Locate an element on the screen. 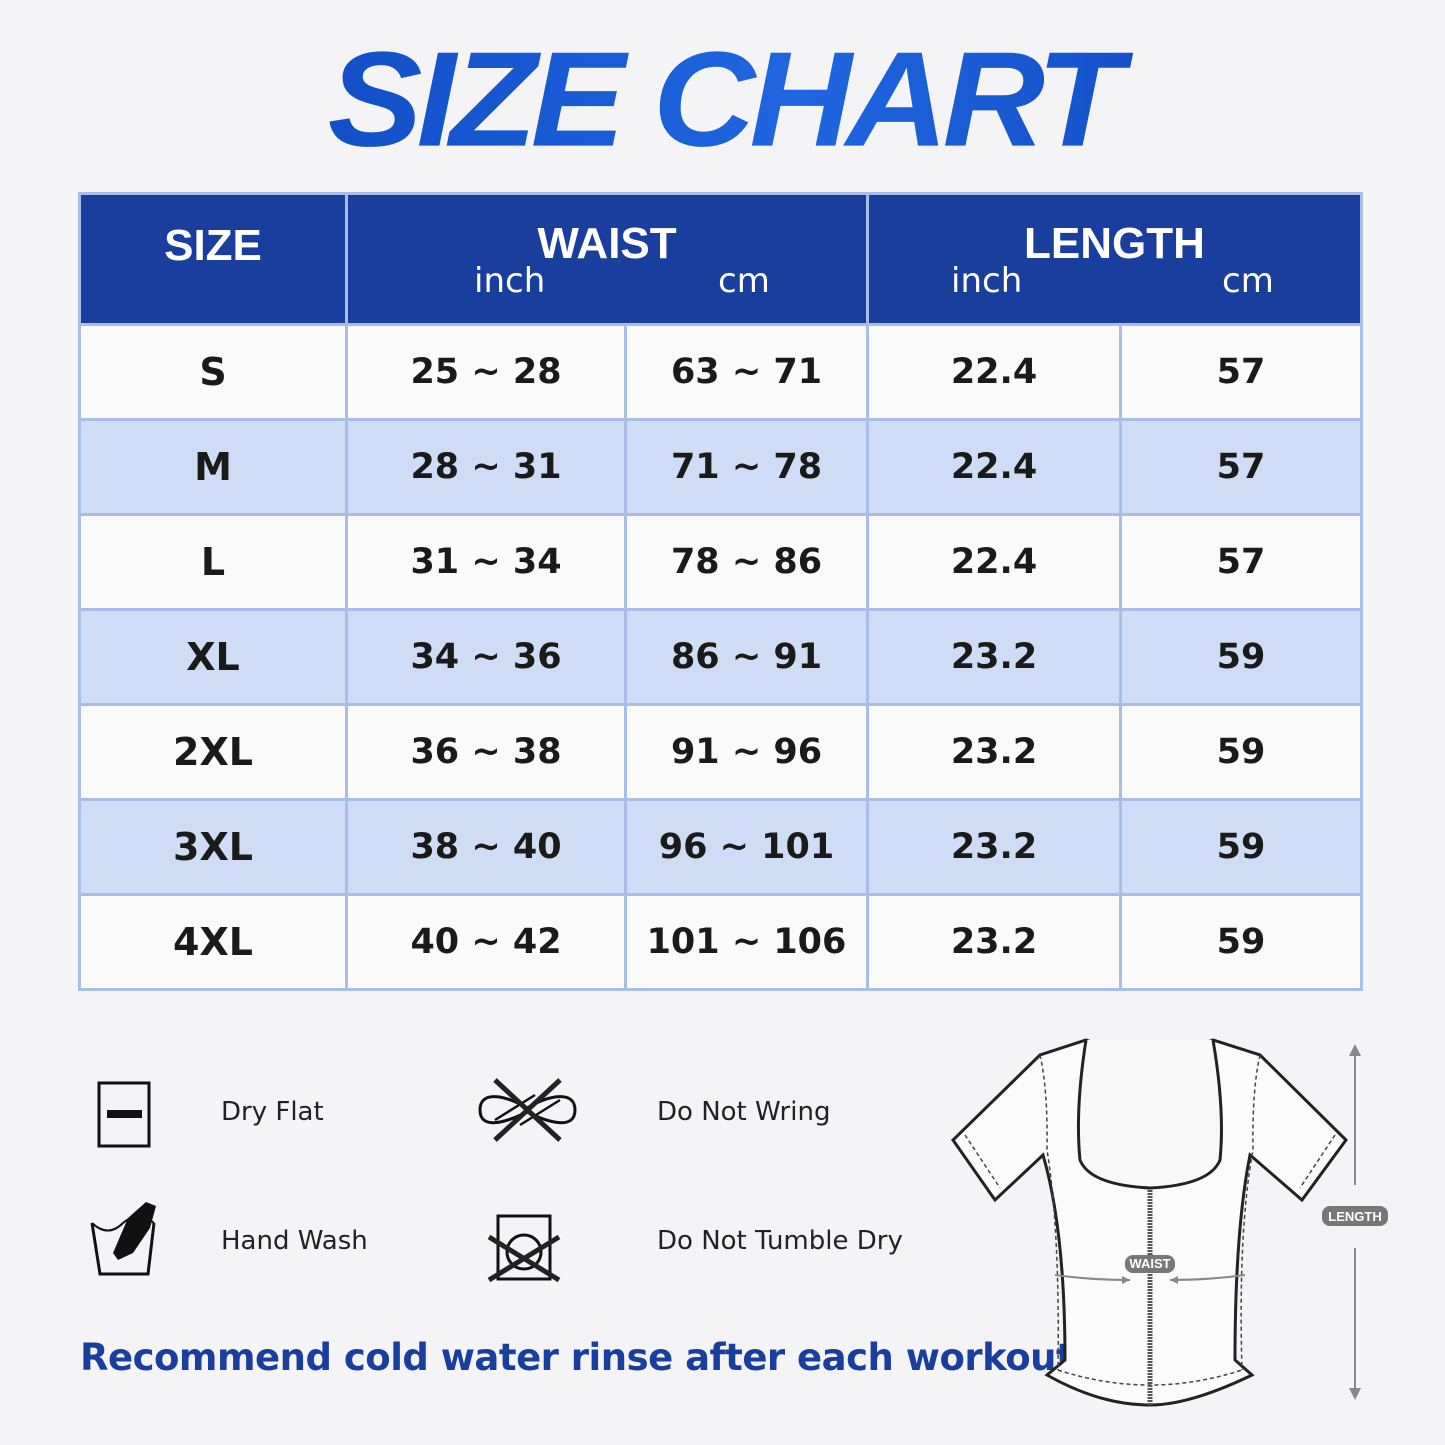 This screenshot has width=1445, height=1445. table-row: 2XL 36 ~ 38 91 ~ 96 23.2 59 is located at coordinates (720, 752).